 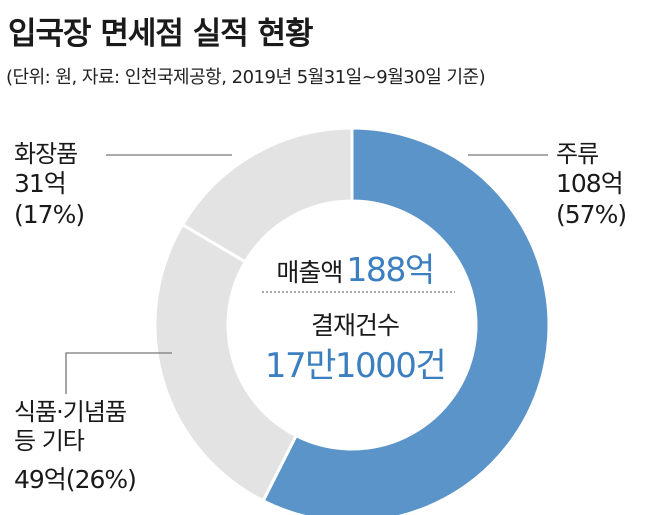 What do you see at coordinates (591, 214) in the screenshot?
I see `label-liquor-pct: (57%)` at bounding box center [591, 214].